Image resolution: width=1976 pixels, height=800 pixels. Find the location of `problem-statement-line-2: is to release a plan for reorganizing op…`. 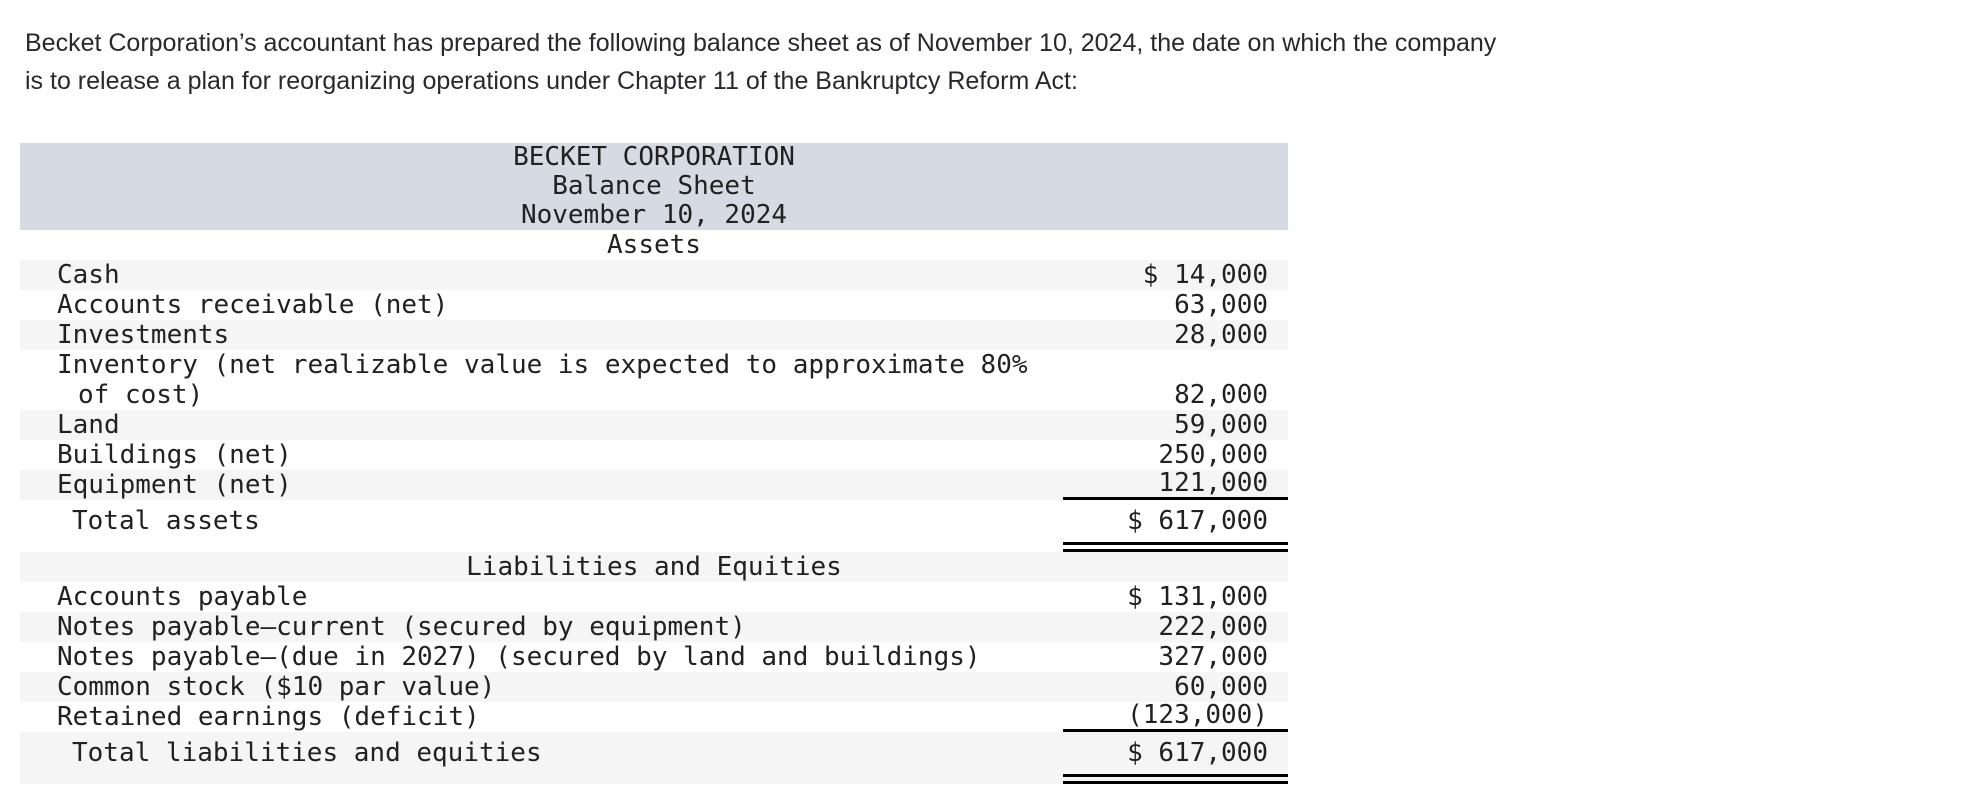

problem-statement-line-2: is to release a plan for reorganizing op… is located at coordinates (551, 81).